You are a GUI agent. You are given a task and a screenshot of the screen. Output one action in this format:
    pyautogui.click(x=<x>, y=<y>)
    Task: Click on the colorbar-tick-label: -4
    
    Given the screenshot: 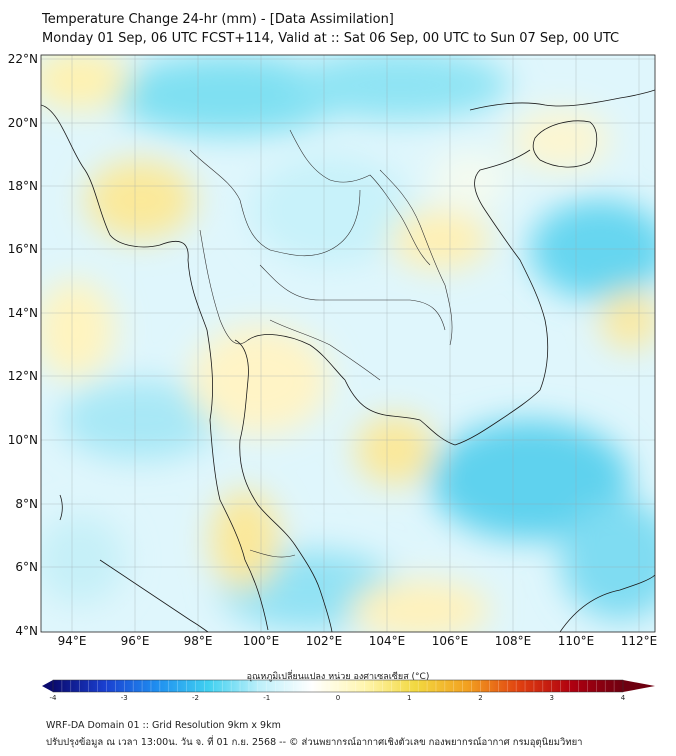 What is the action you would take?
    pyautogui.click(x=54, y=698)
    